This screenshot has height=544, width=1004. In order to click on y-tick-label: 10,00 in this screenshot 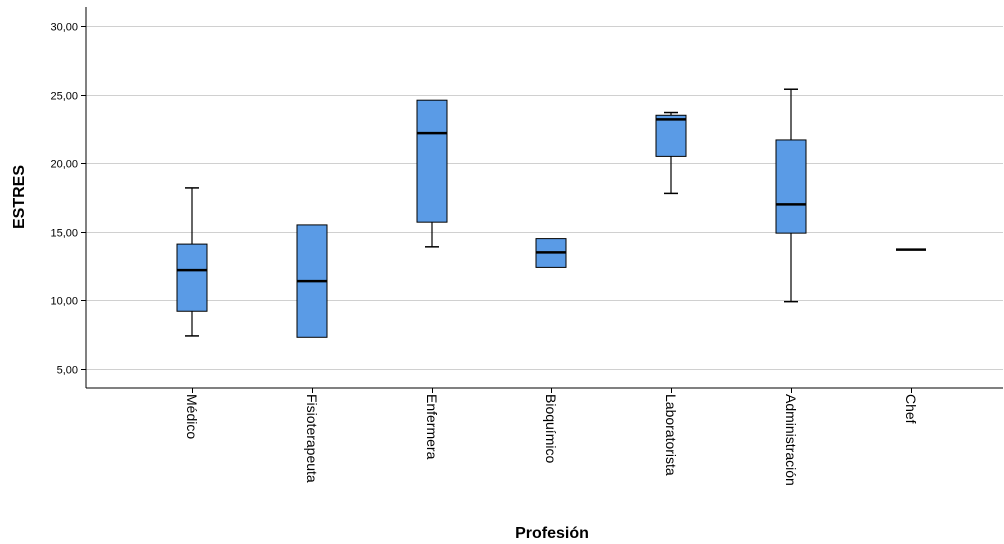, I will do `click(64, 302)`.